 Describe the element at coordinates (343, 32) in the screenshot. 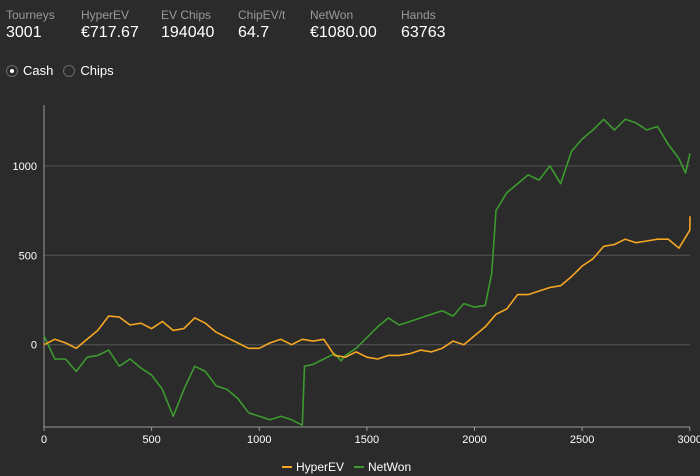

I see `stat-value: €1080.00` at that location.